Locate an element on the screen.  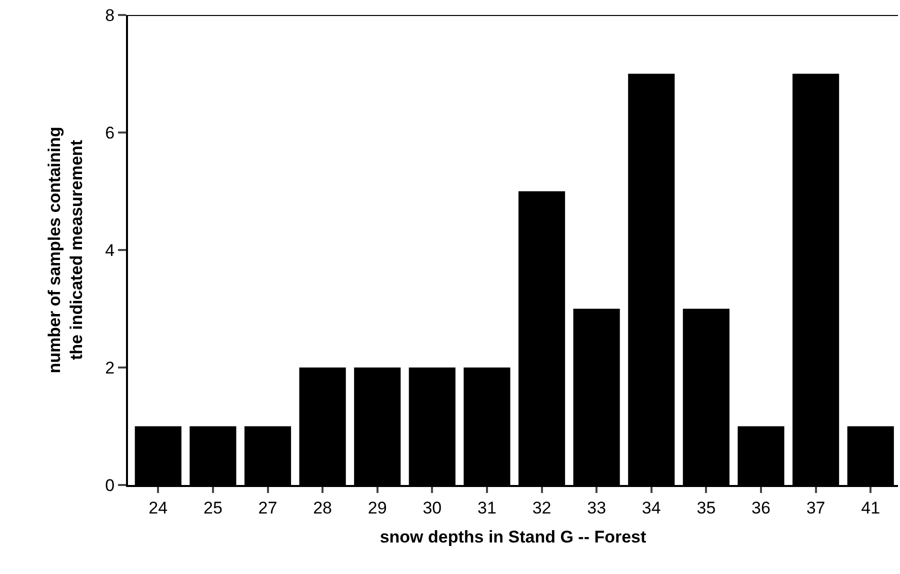
x-tick-label: 30 is located at coordinates (432, 508).